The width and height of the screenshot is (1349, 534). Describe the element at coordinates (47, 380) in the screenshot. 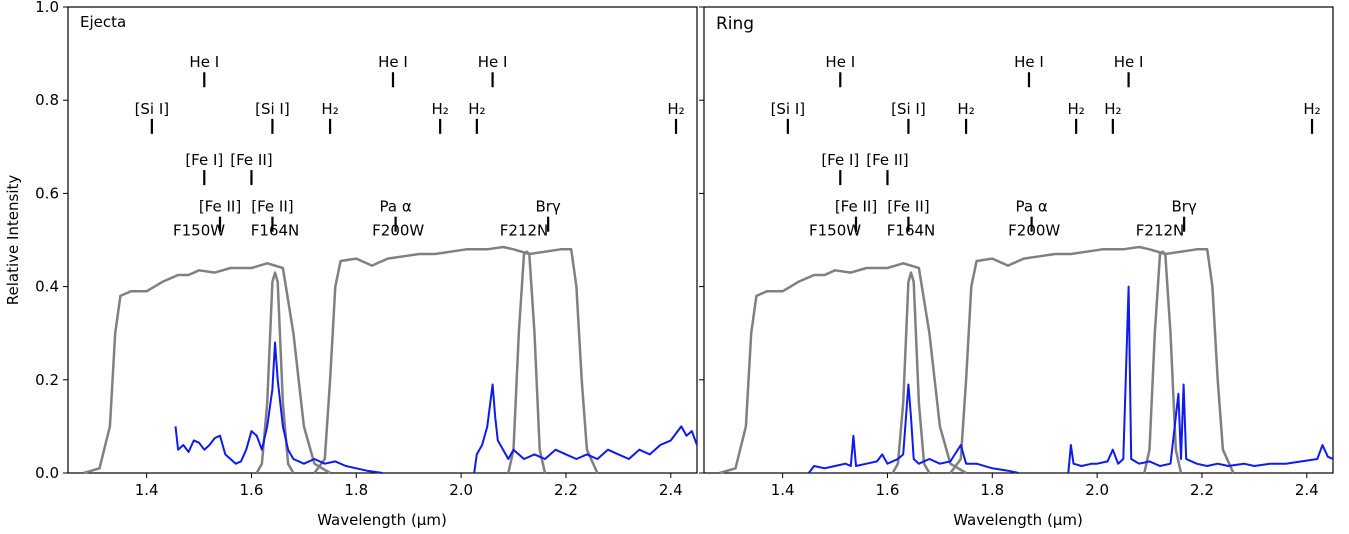

I see `y-tick-label: 0.2` at that location.